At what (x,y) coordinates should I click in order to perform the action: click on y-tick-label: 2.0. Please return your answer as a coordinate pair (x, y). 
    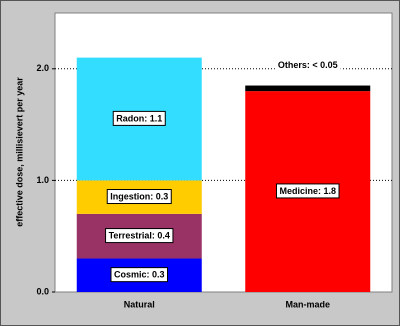
    Looking at the image, I should click on (42, 68).